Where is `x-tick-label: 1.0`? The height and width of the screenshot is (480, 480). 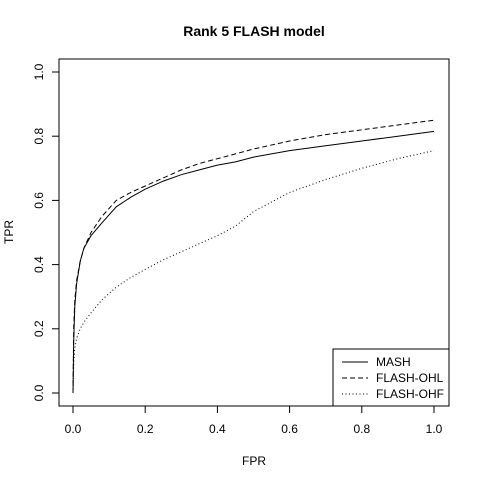
x-tick-label: 1.0 is located at coordinates (434, 429).